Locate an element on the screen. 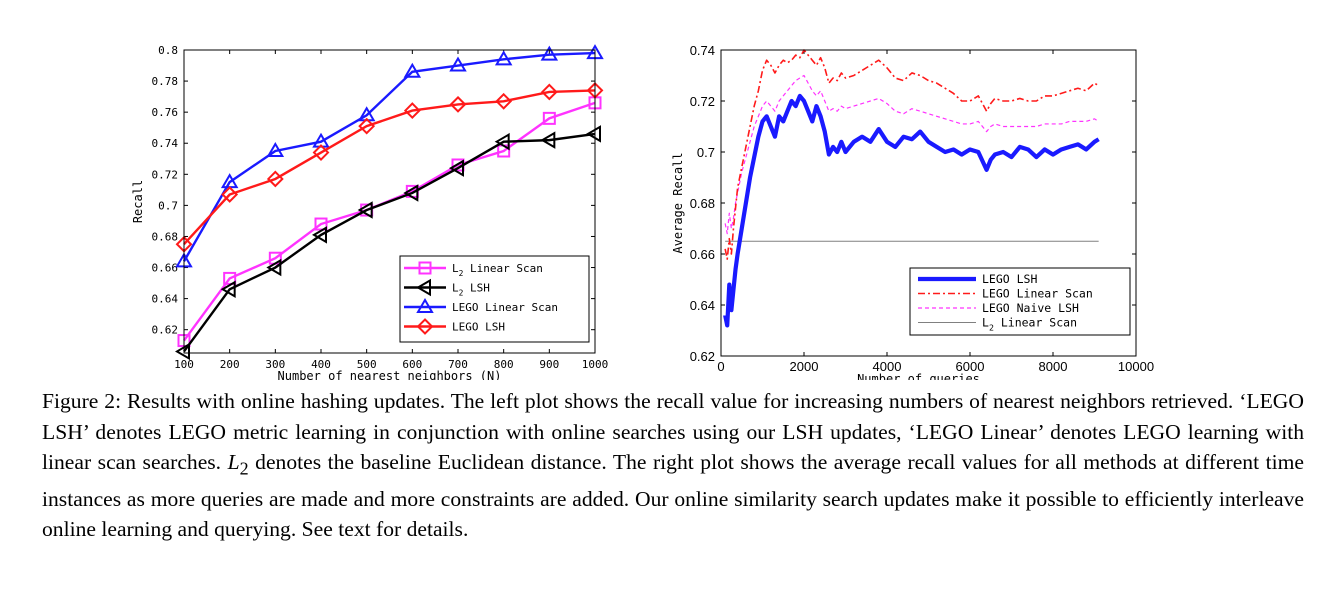 This screenshot has height=606, width=1336. caption-math-l: L is located at coordinates (233, 462).